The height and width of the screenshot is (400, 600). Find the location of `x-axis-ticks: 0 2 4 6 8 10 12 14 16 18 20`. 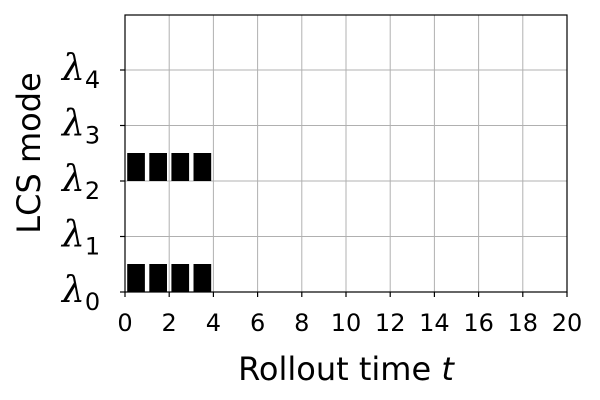

x-axis-ticks: 0 2 4 6 8 10 12 14 16 18 20 is located at coordinates (349, 314).